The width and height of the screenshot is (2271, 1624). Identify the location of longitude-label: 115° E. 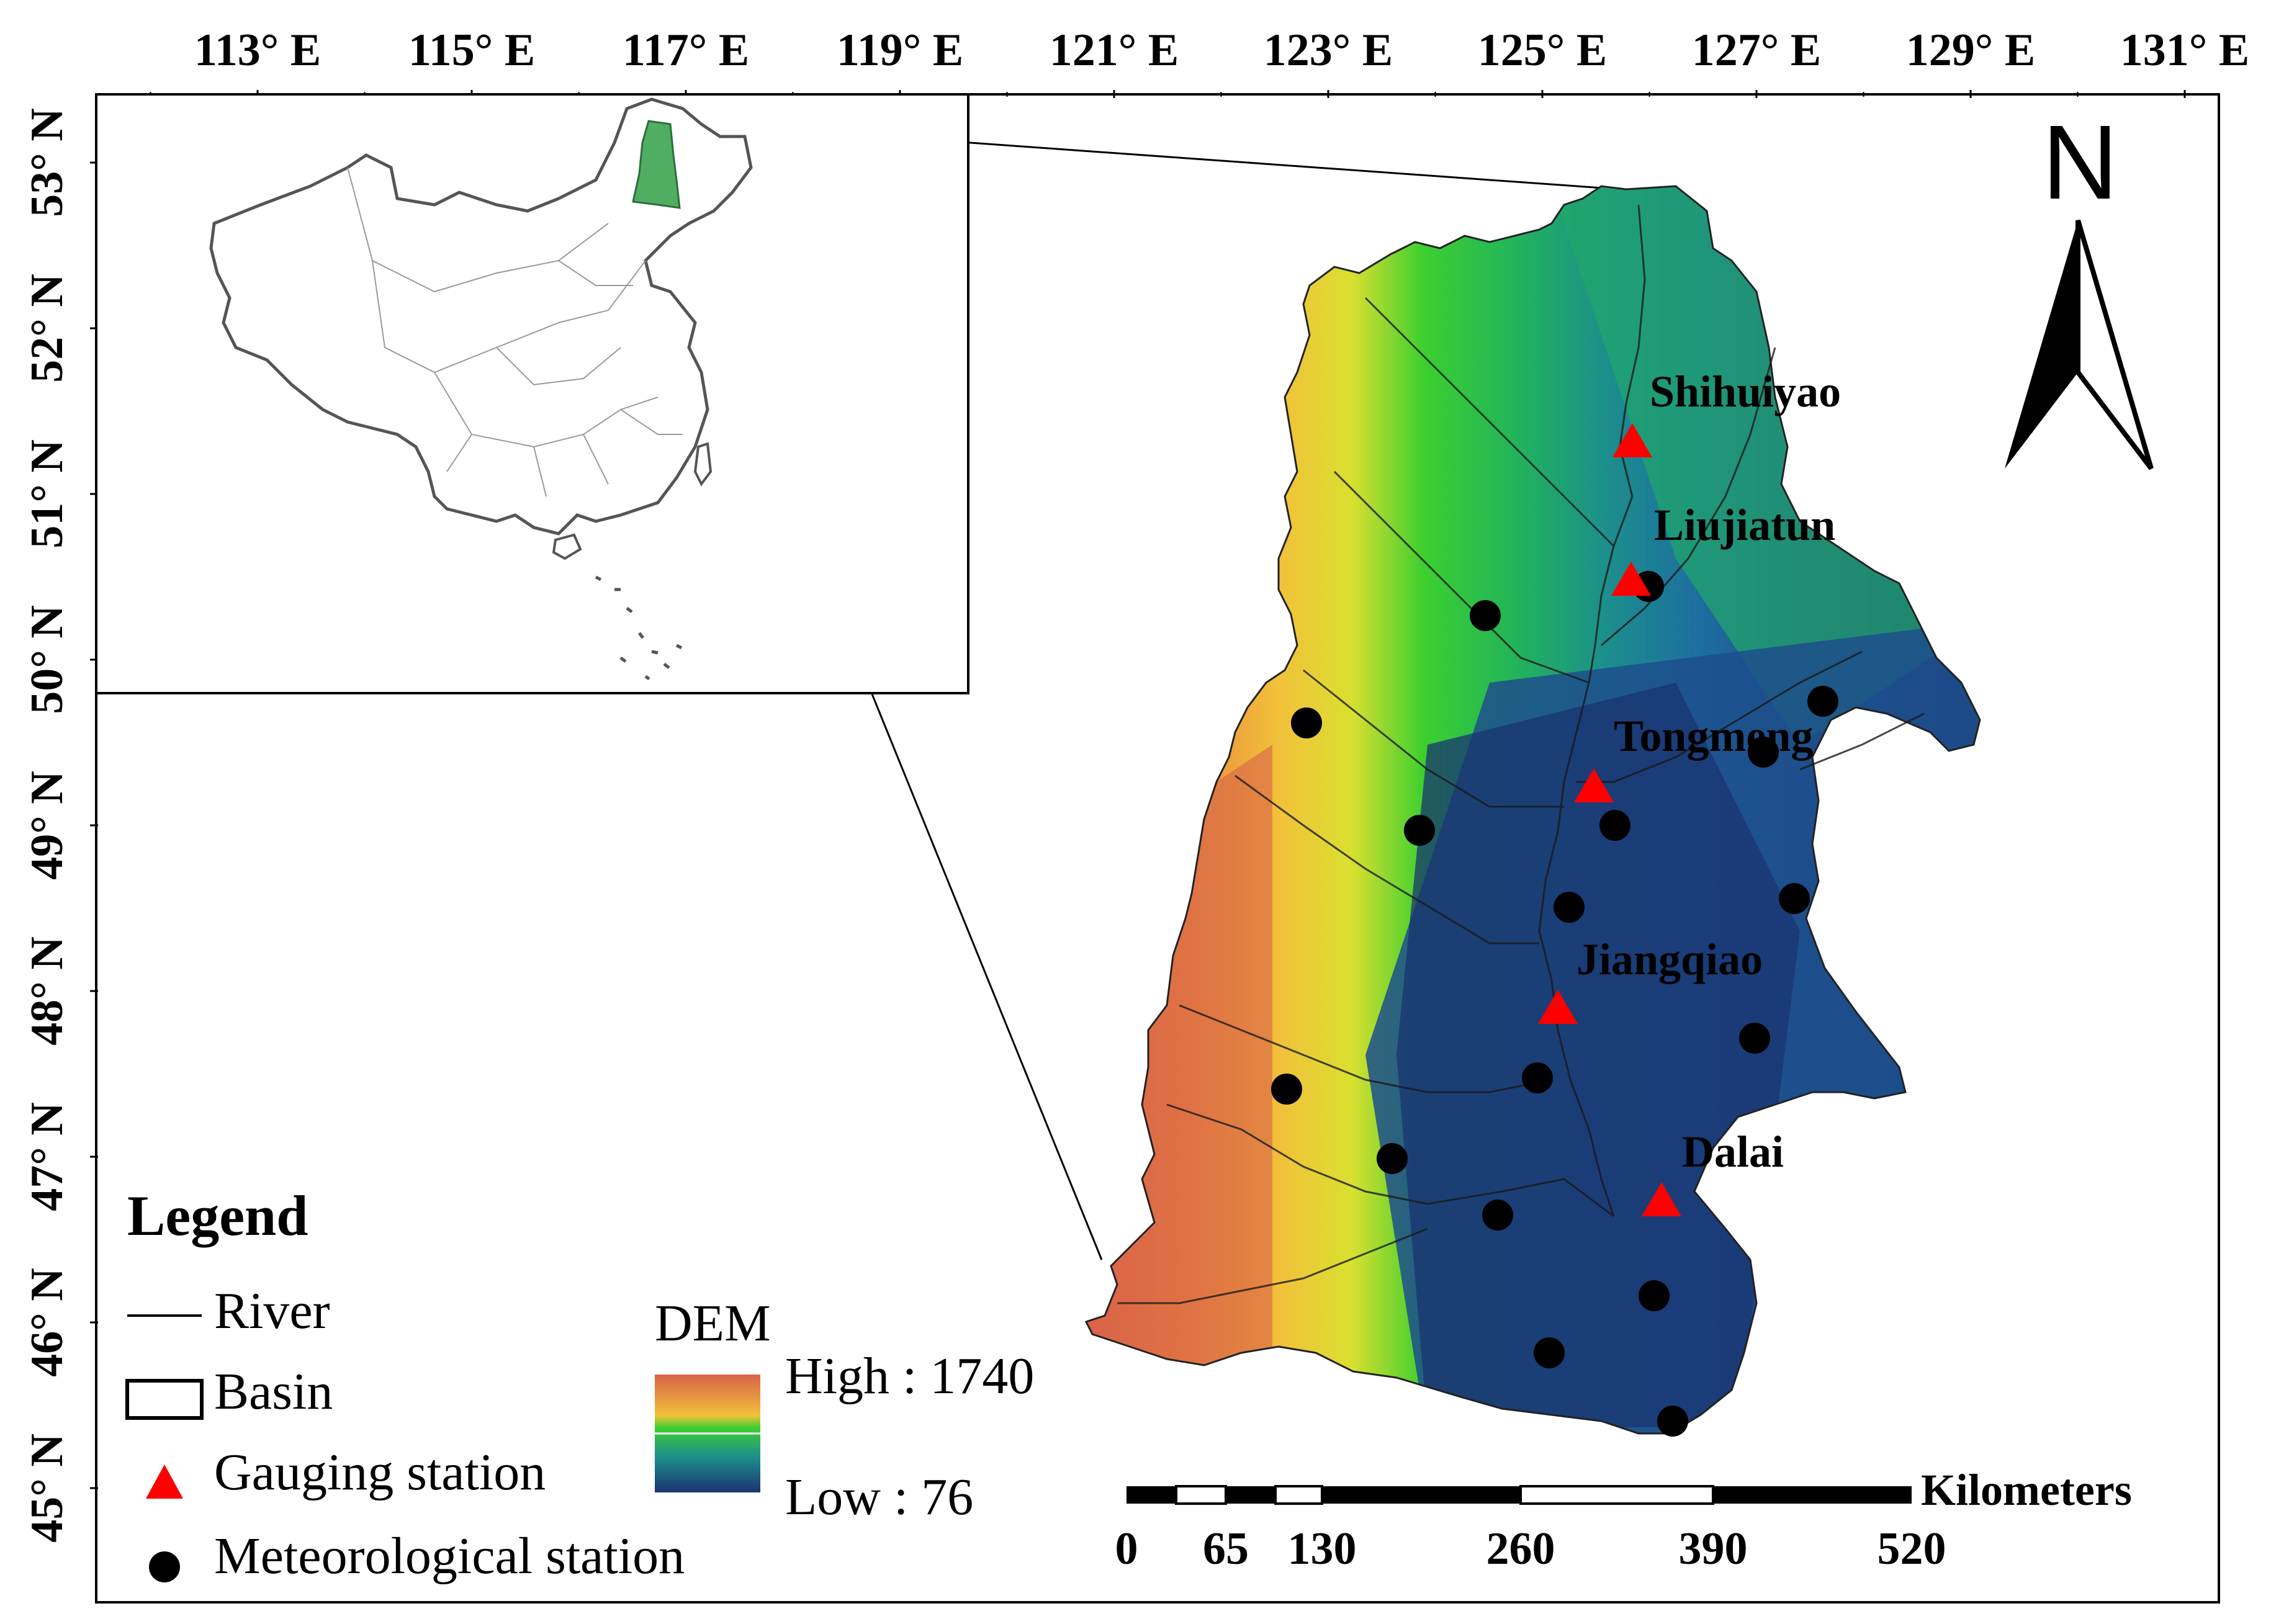
(471, 50).